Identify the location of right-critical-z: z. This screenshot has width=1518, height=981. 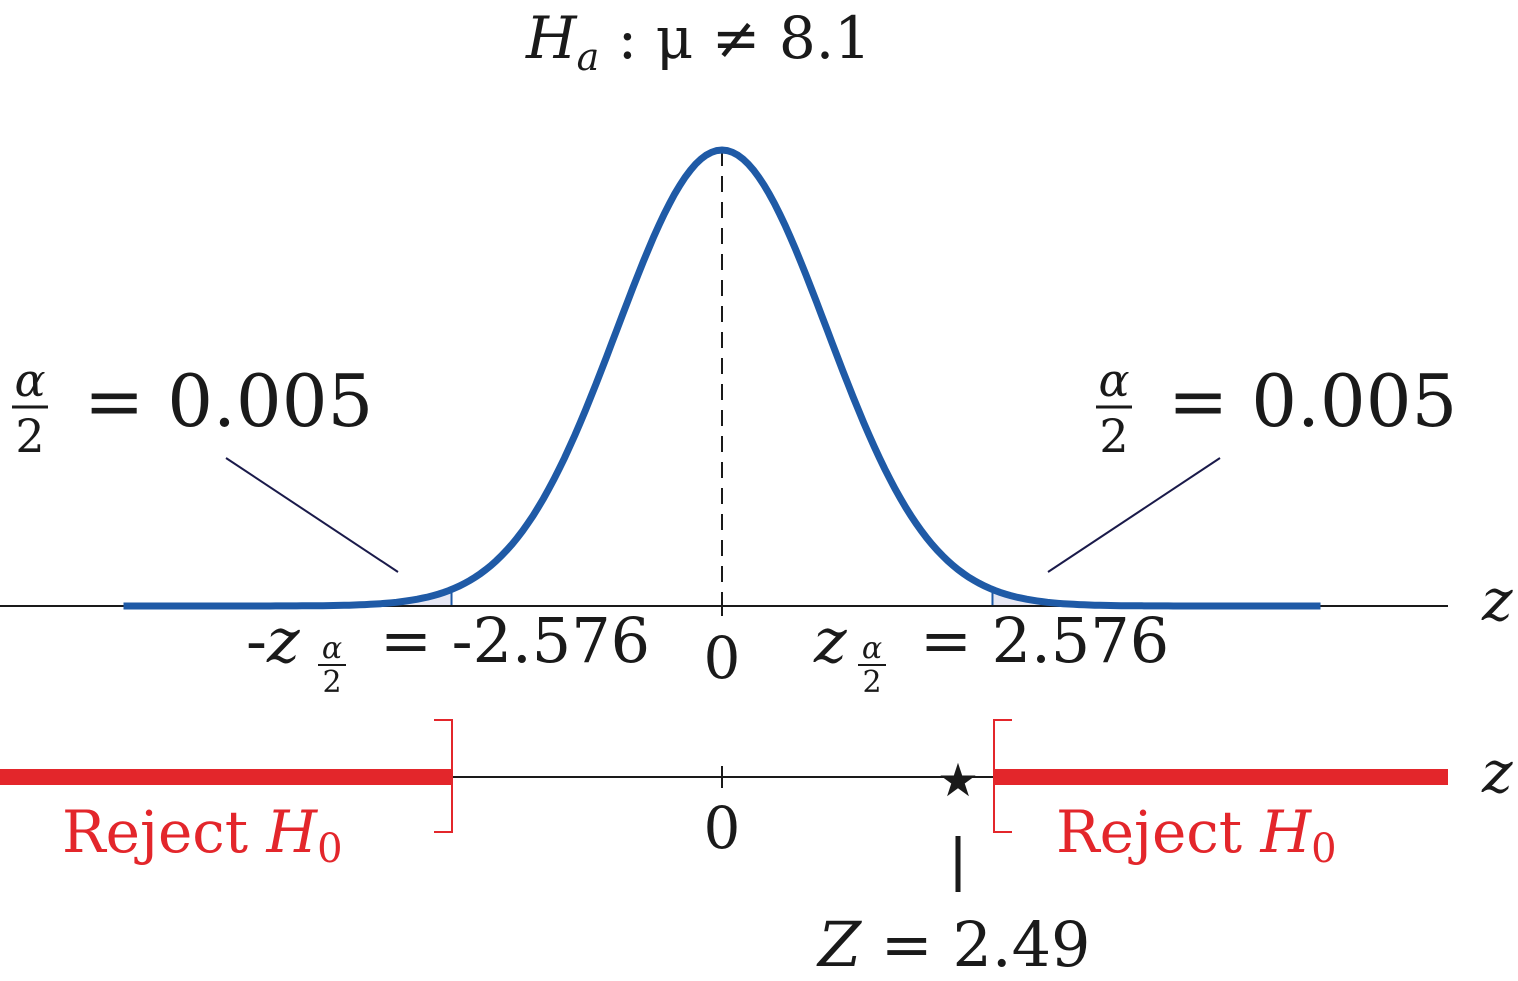
(830, 640).